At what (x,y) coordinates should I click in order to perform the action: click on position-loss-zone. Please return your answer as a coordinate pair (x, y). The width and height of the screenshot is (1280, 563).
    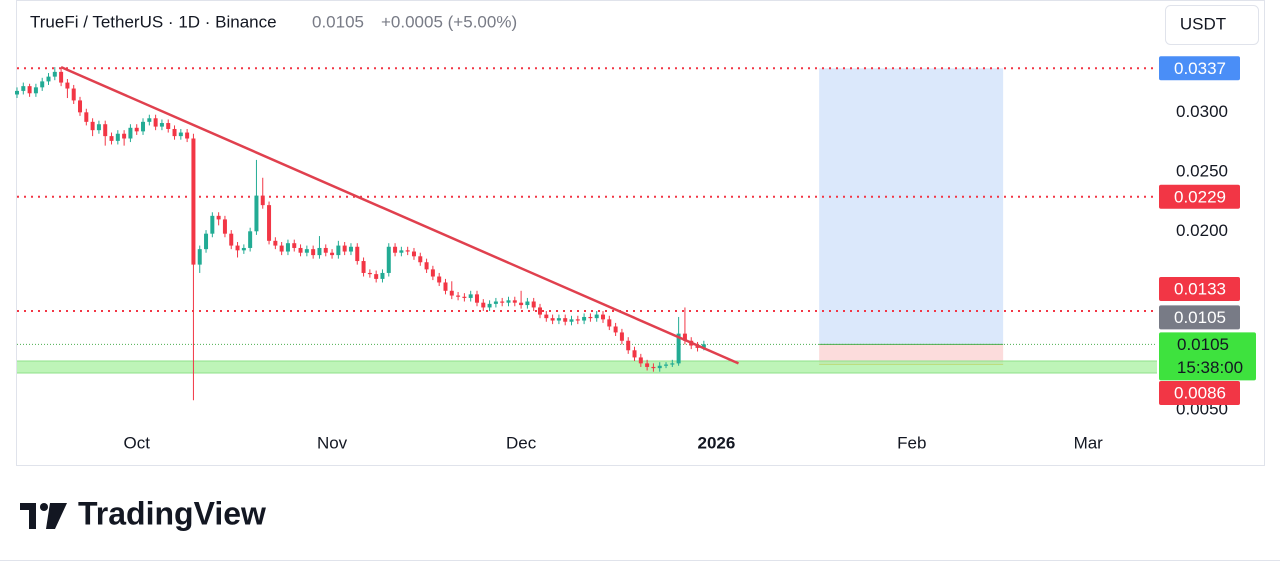
    Looking at the image, I should click on (911, 354).